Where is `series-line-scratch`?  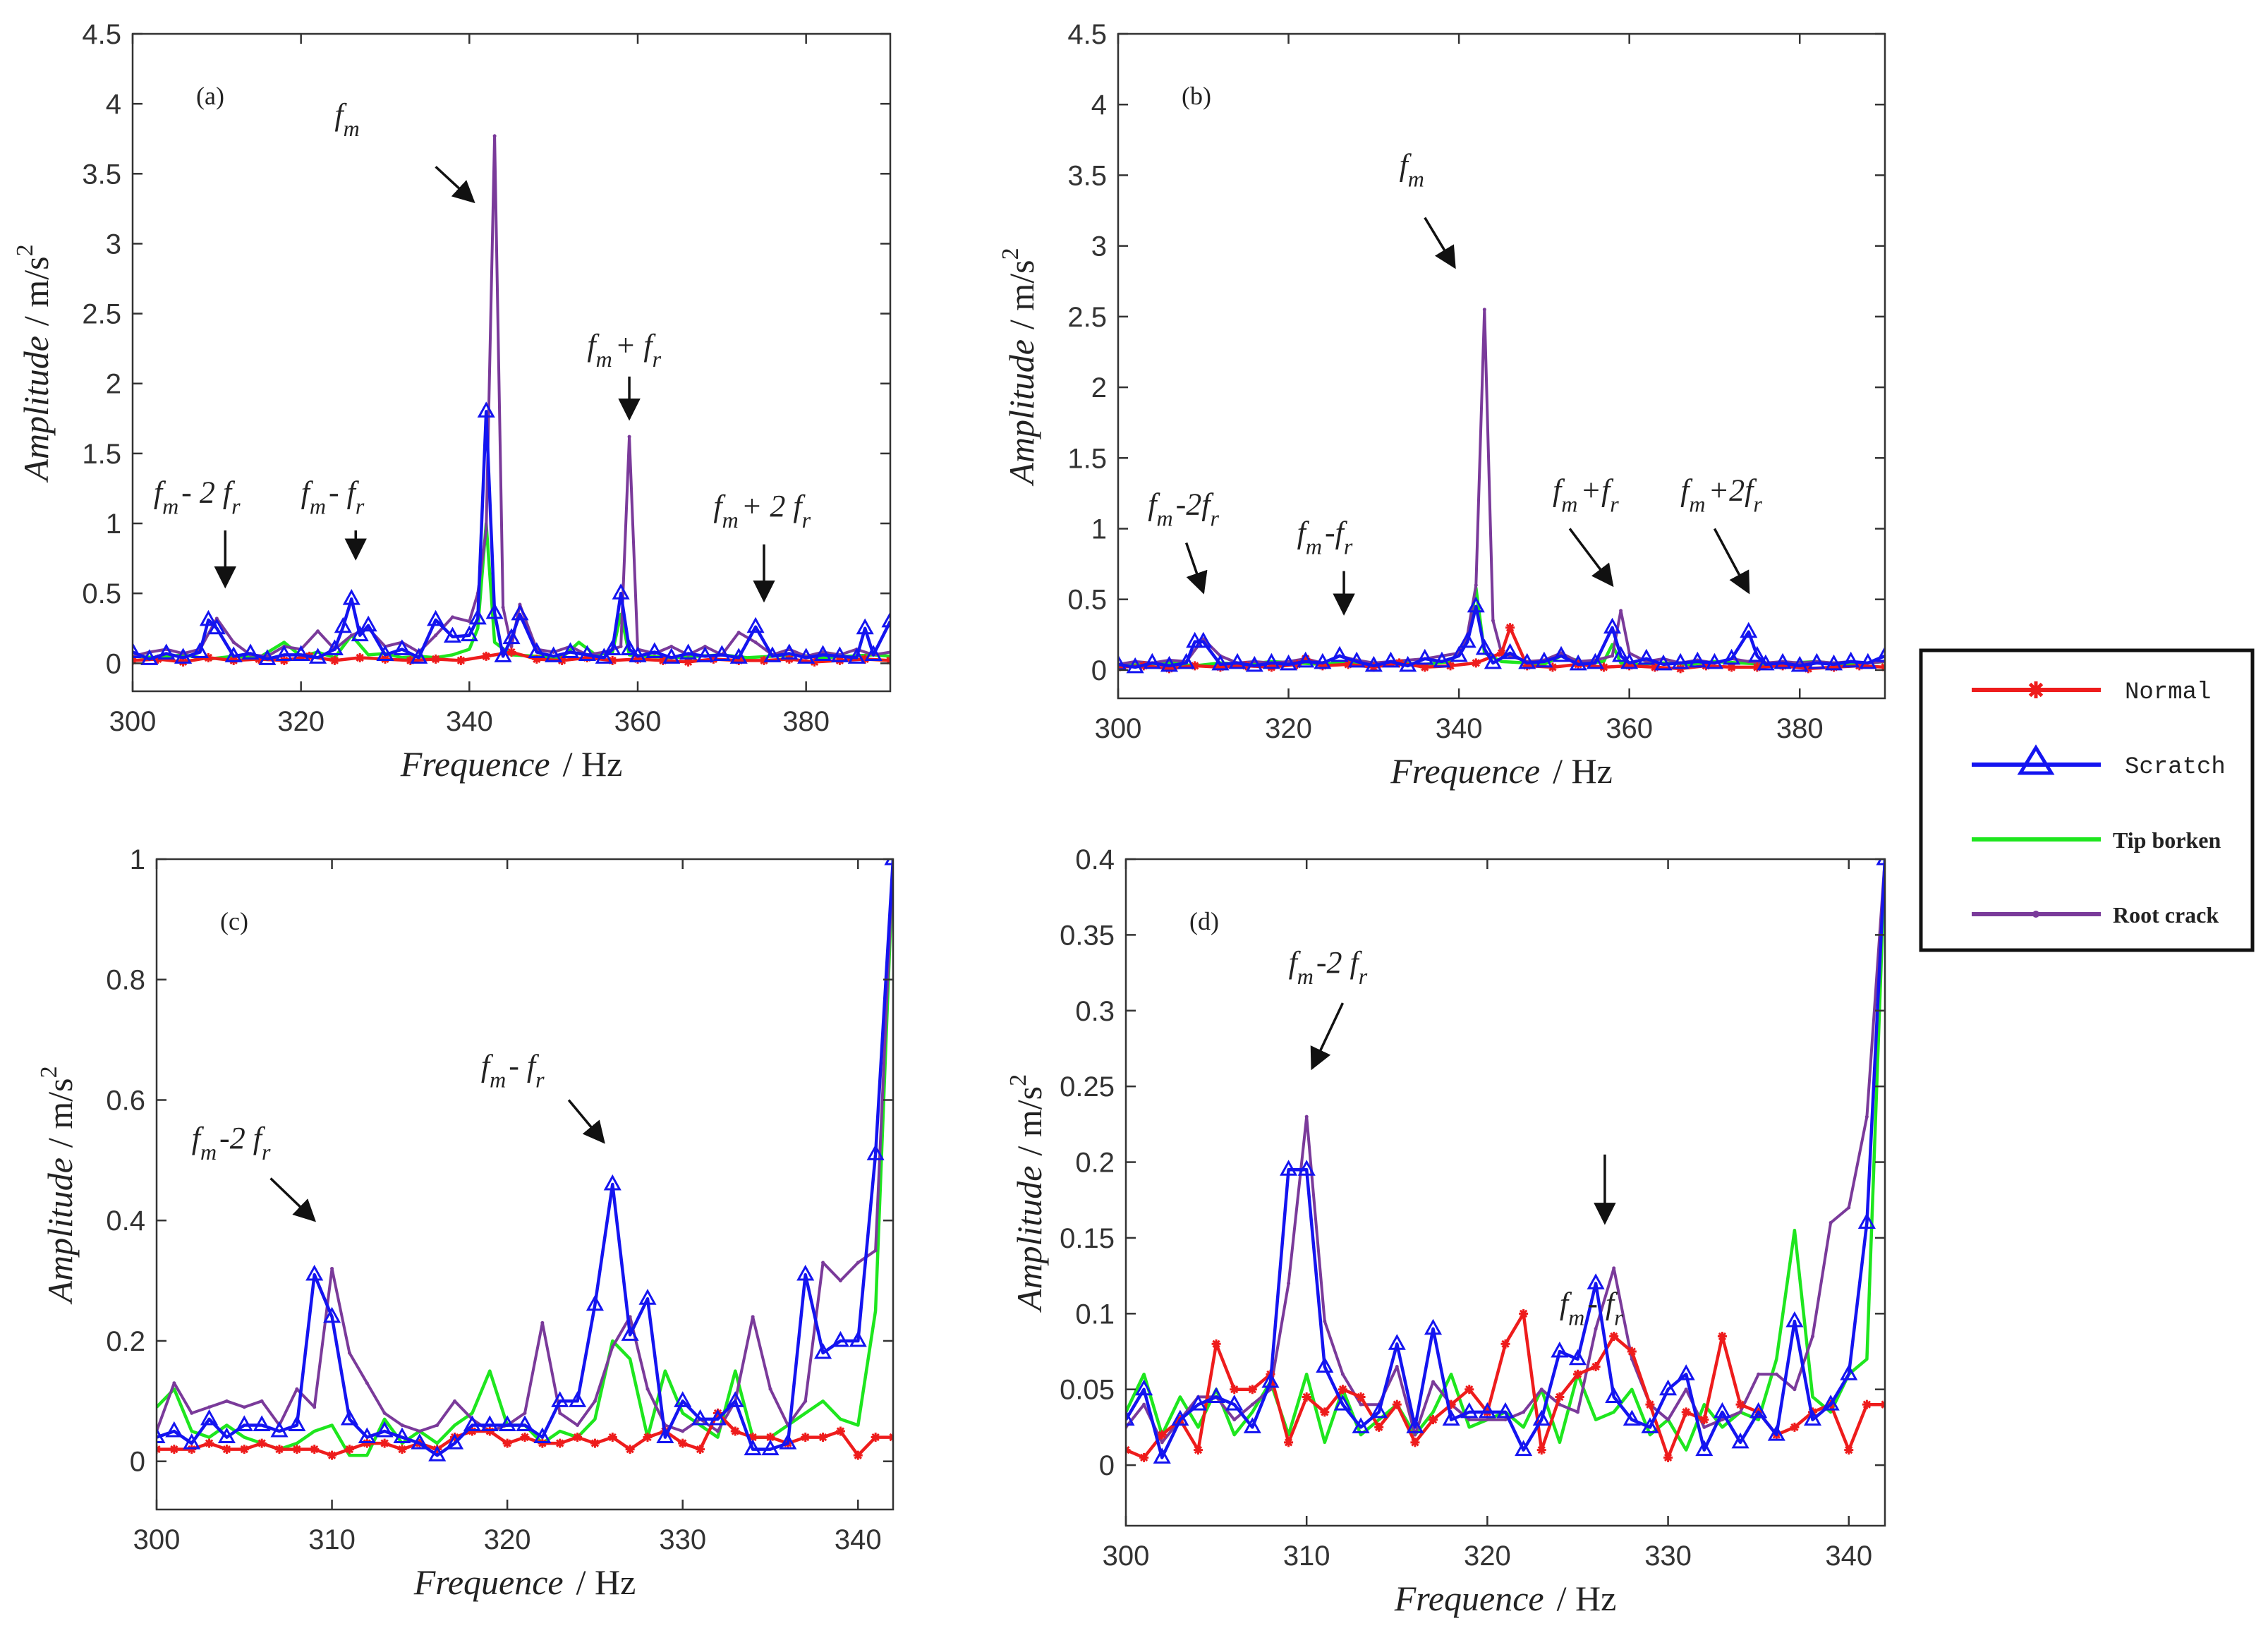 series-line-scratch is located at coordinates (525, 1158).